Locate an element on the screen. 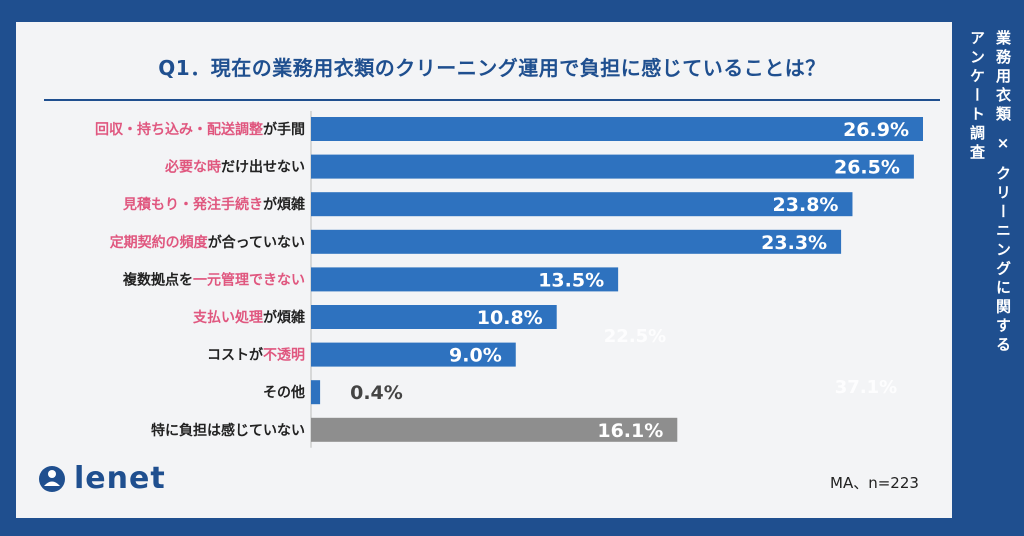 This screenshot has width=1024, height=536. side-banner: 業務用衣類 × クリーニングに関する アンケート調査 is located at coordinates (990, 225).